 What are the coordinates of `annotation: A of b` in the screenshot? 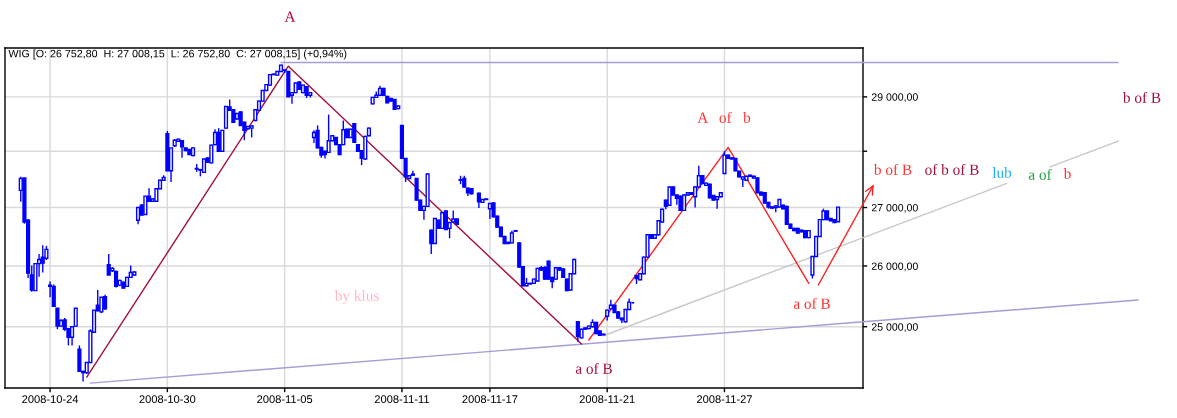 It's located at (724, 117).